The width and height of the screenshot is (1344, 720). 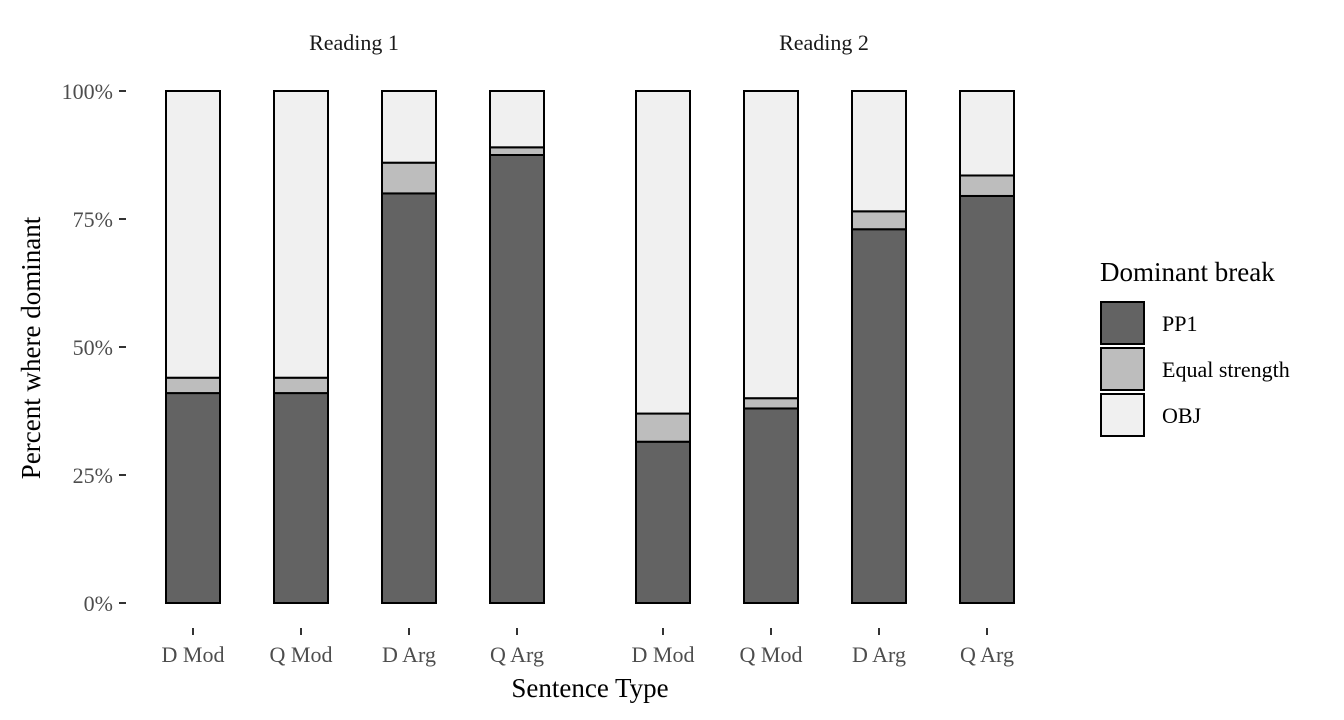 I want to click on y-tick-label: 25%, so click(x=93, y=475).